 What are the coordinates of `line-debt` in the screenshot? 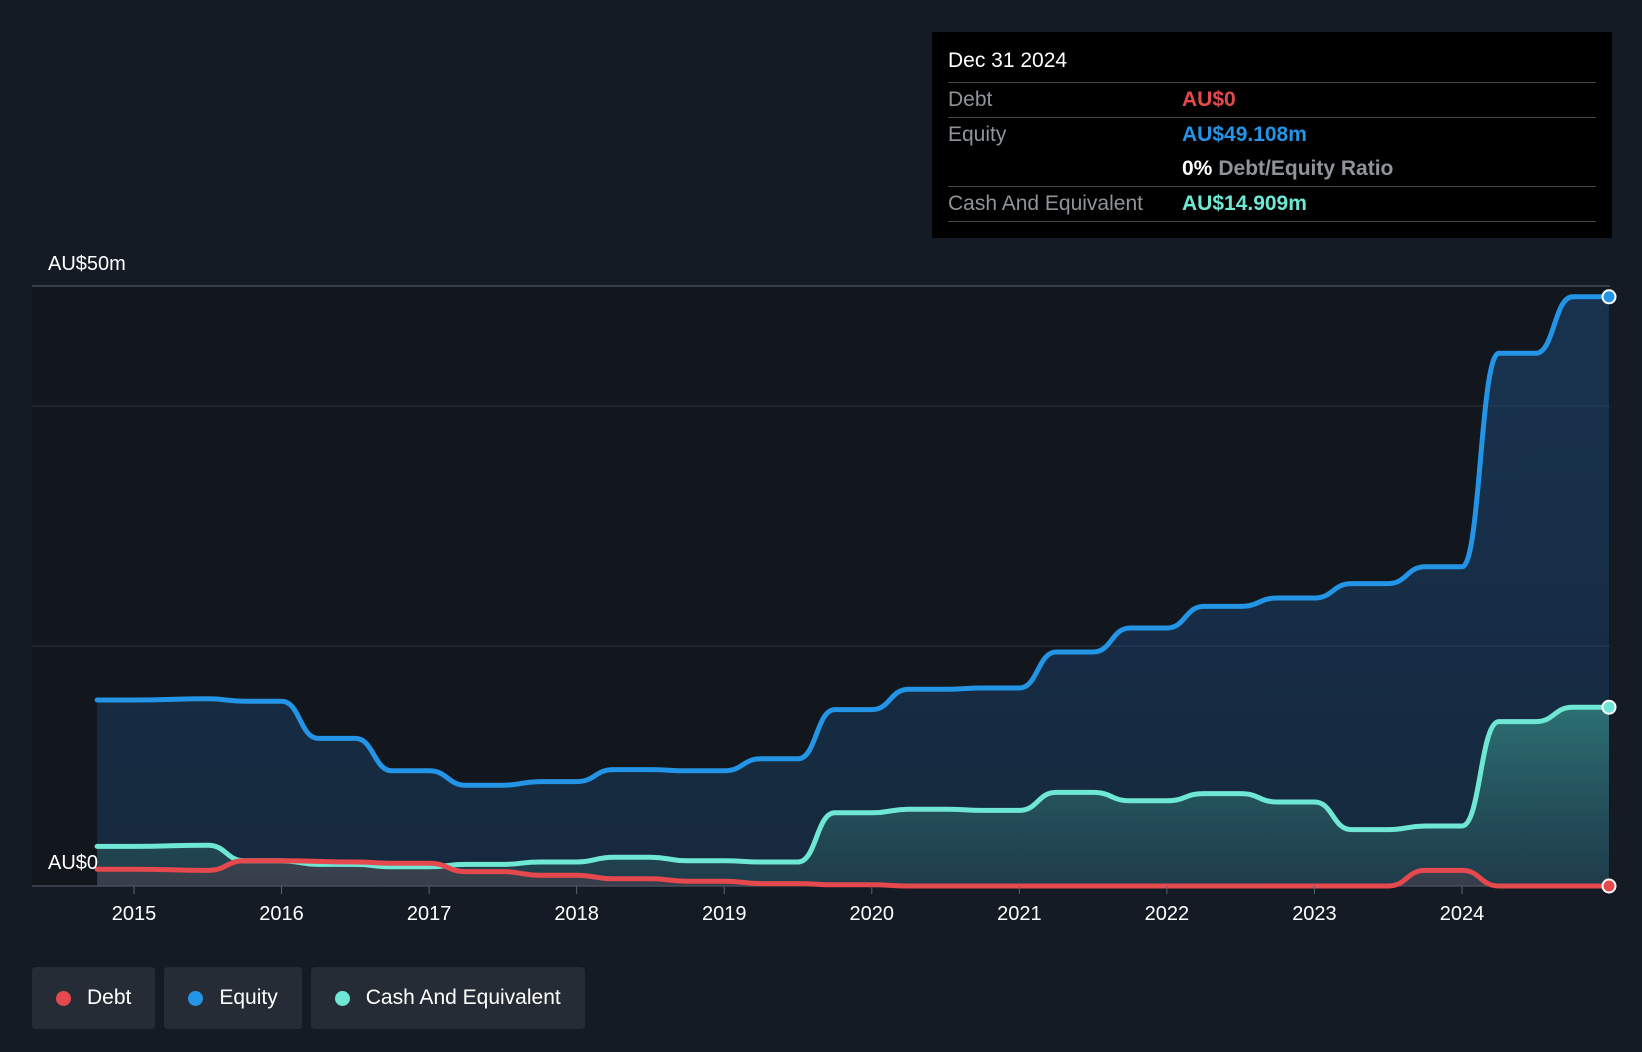 It's located at (853, 873).